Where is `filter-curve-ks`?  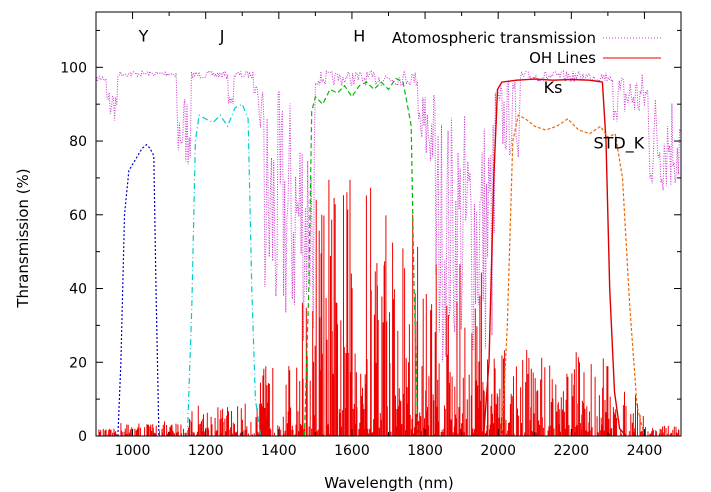 filter-curve-ks is located at coordinates (554, 257).